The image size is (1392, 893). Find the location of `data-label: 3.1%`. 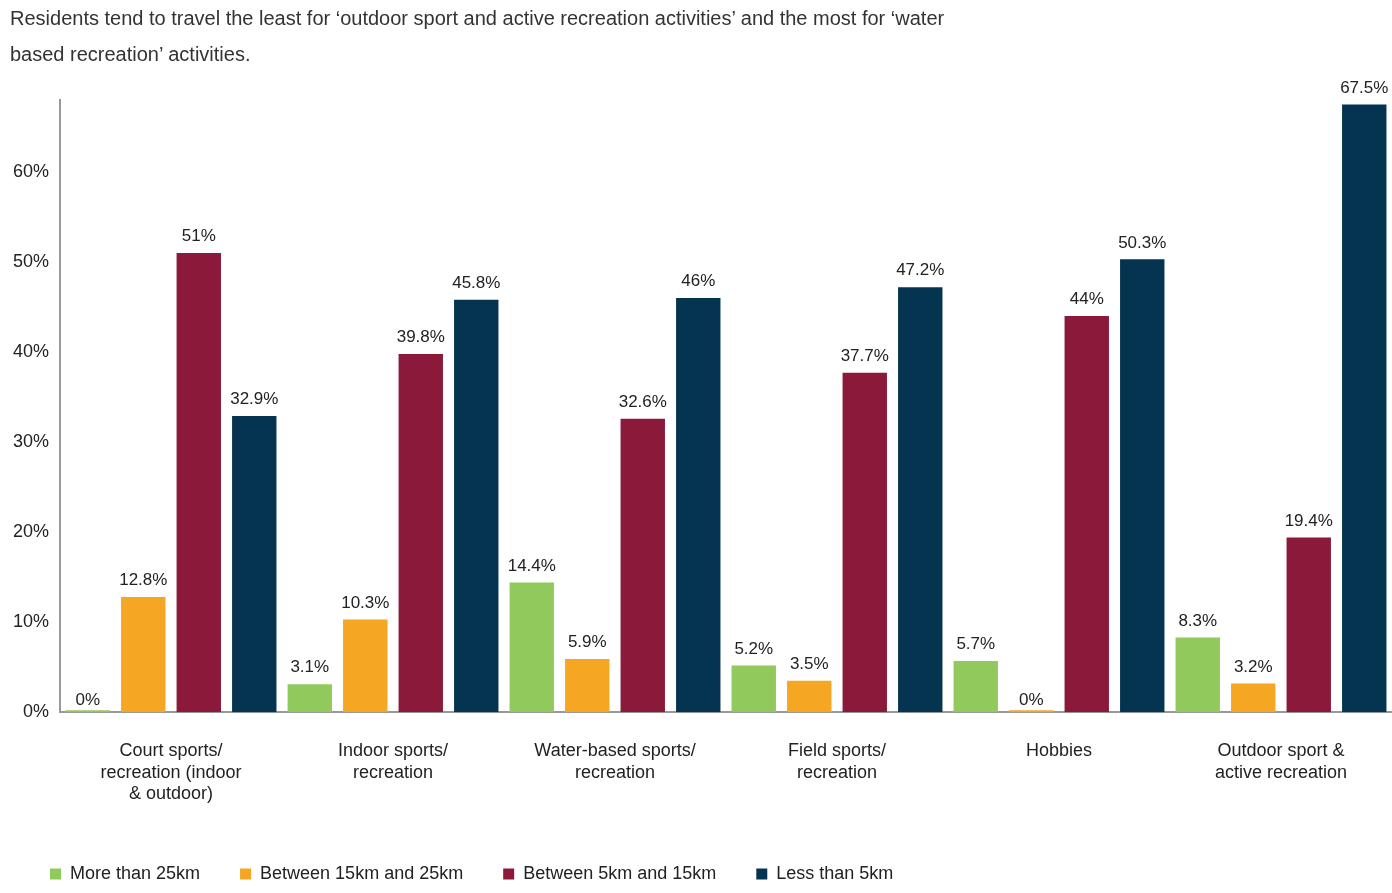

data-label: 3.1% is located at coordinates (310, 667).